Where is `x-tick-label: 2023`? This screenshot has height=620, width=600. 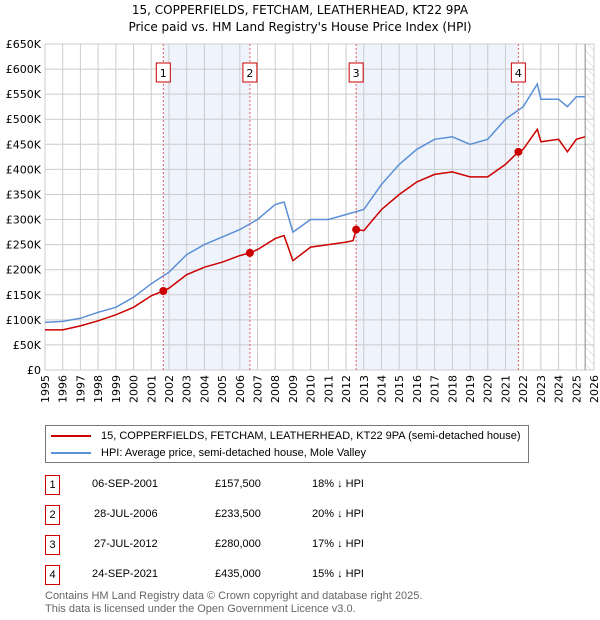 x-tick-label: 2023 is located at coordinates (541, 389).